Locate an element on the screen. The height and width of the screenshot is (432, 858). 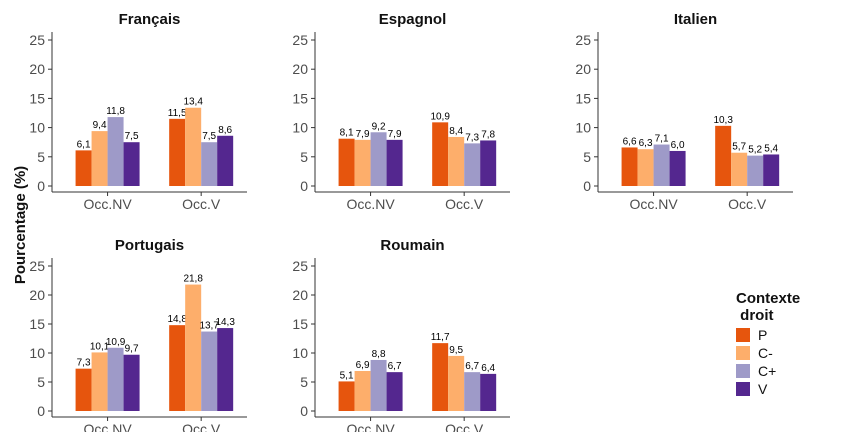
legend-swatch-V is located at coordinates (743, 389).